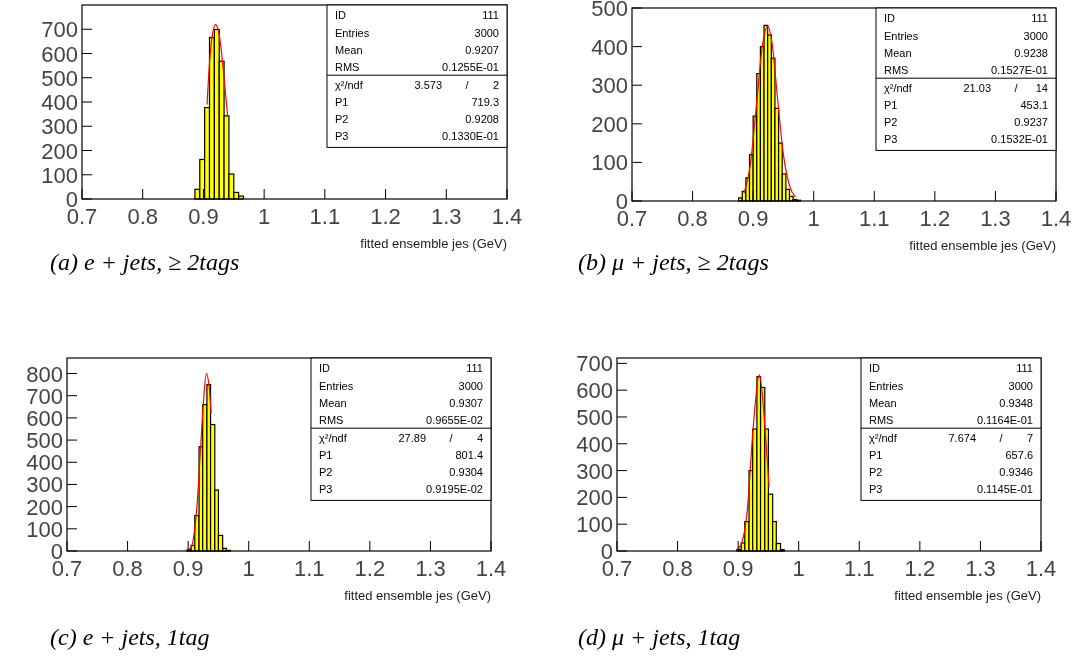 This screenshot has height=659, width=1080. What do you see at coordinates (466, 402) in the screenshot?
I see `annotation: 0.9307` at bounding box center [466, 402].